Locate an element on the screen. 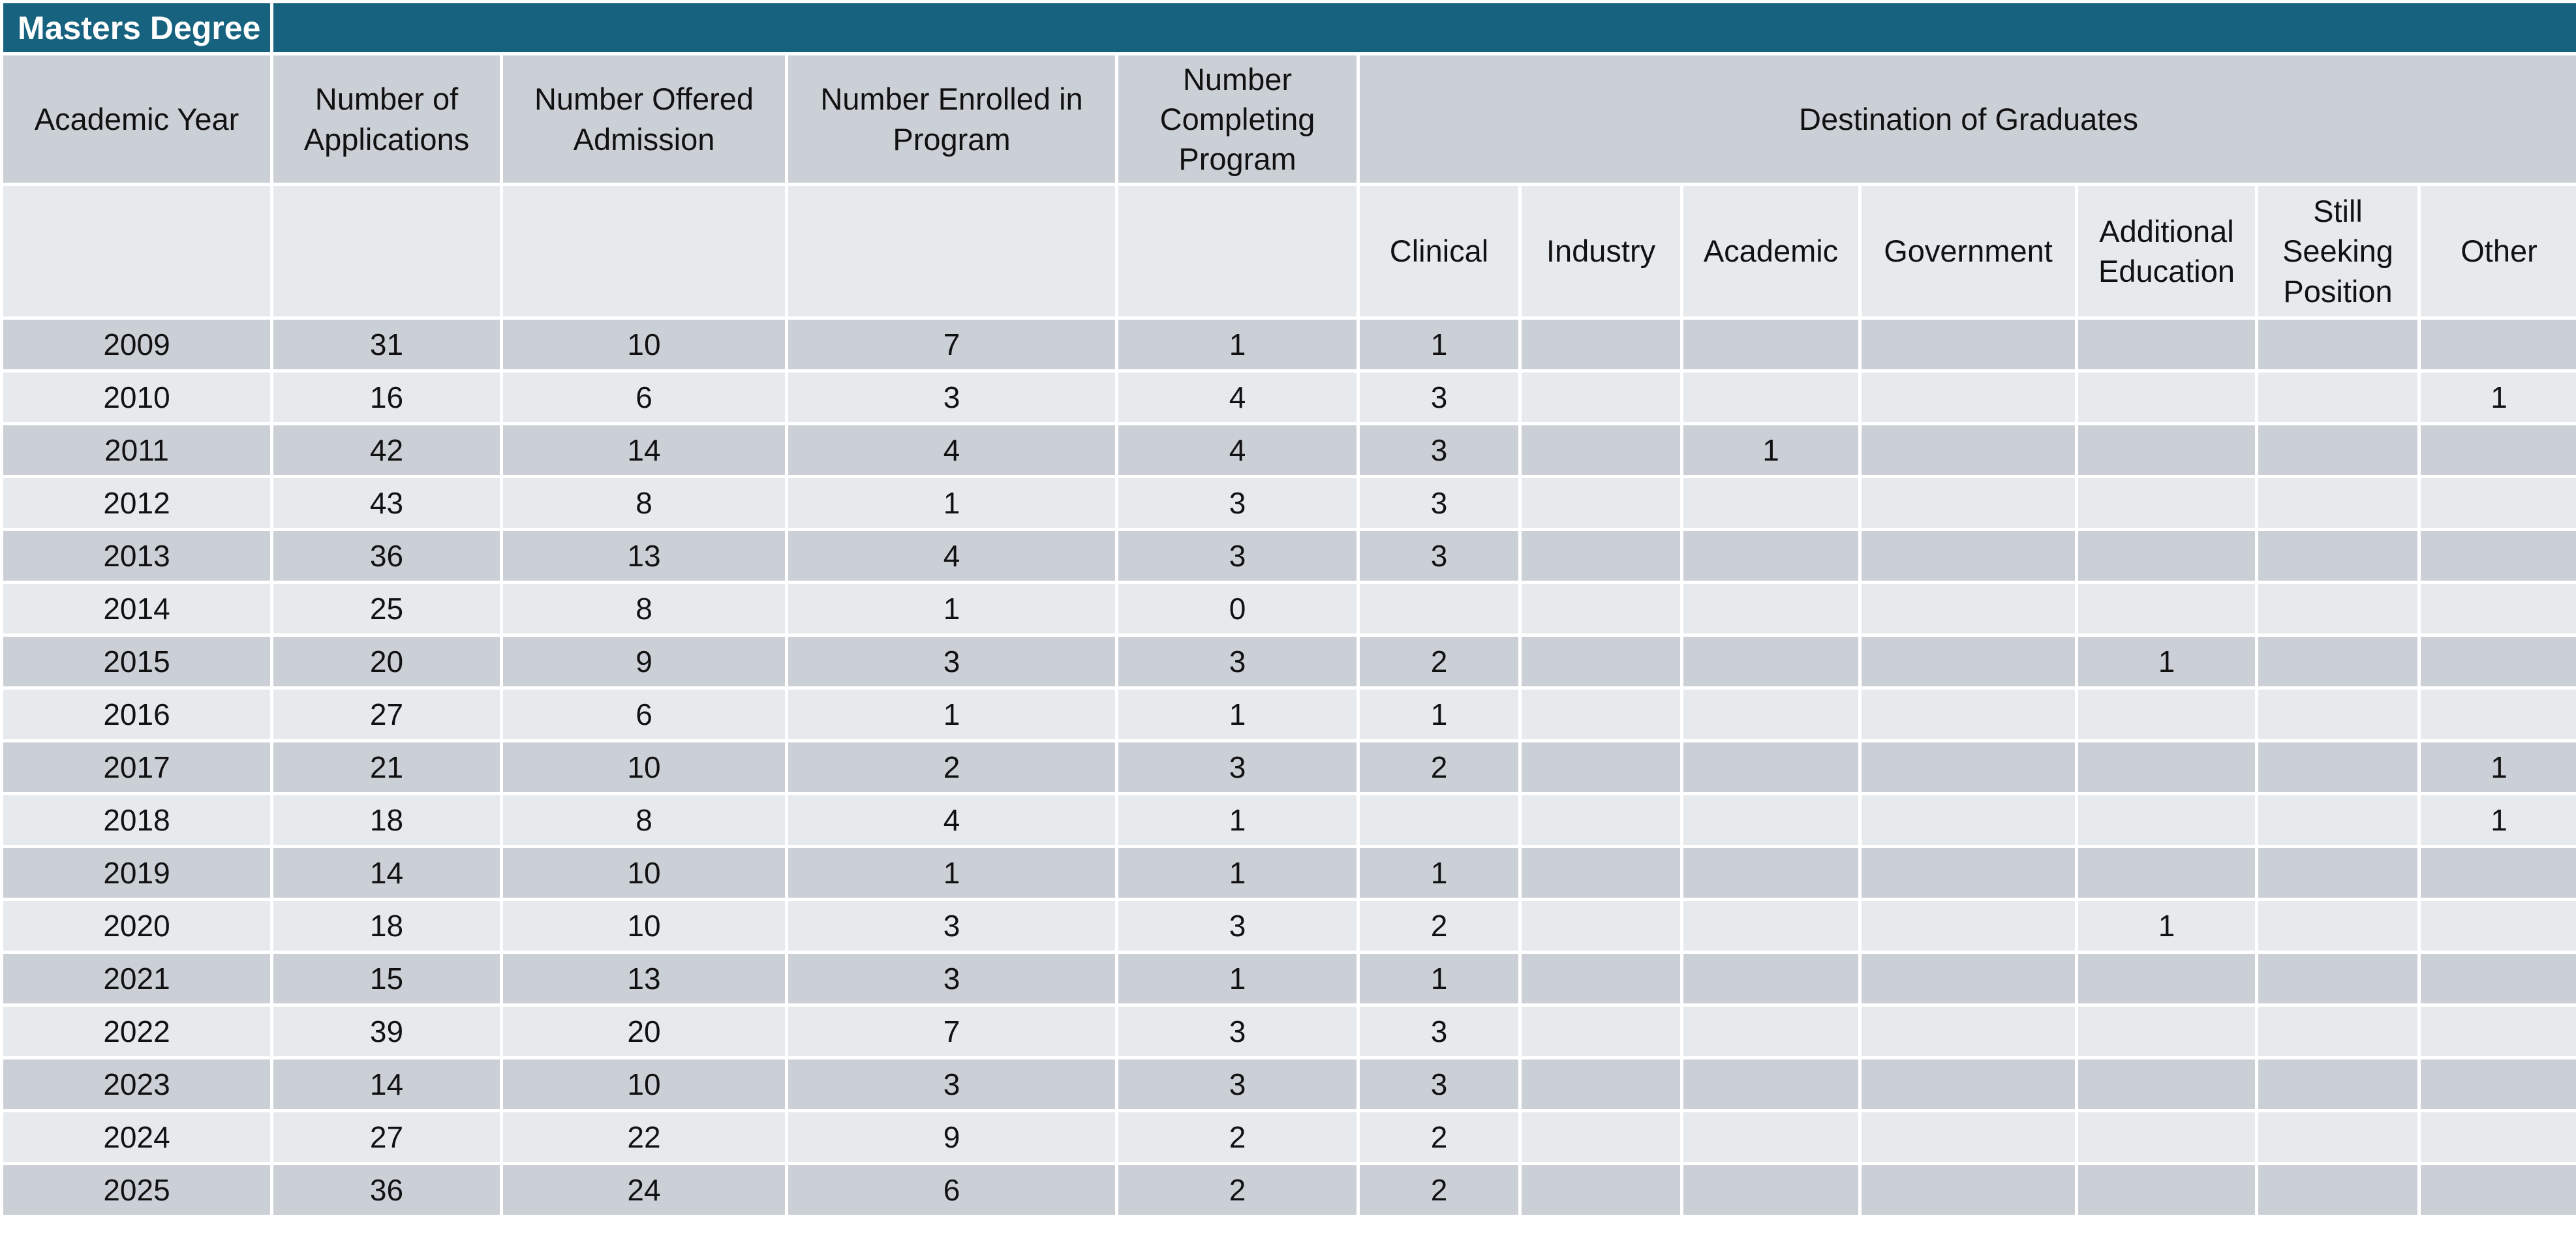 Image resolution: width=2576 pixels, height=1235 pixels. cell-year: 2011 is located at coordinates (136, 450).